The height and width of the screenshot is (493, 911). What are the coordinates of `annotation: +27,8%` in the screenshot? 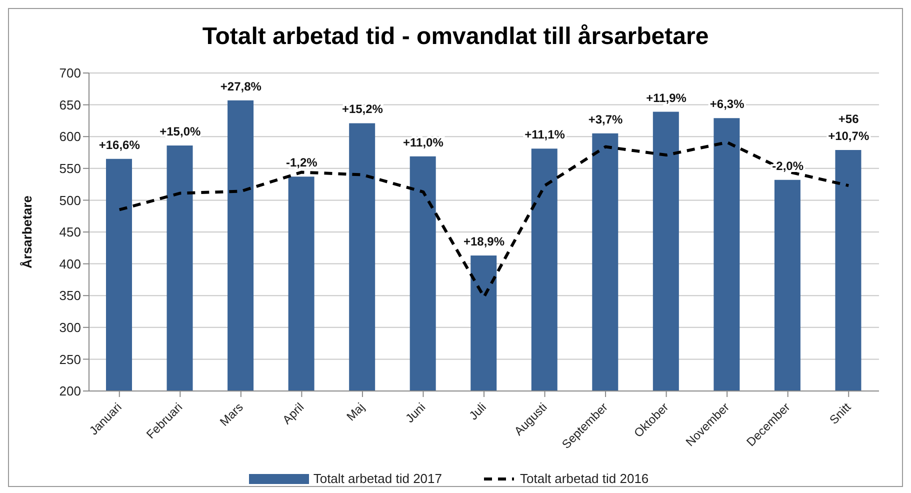 It's located at (241, 86).